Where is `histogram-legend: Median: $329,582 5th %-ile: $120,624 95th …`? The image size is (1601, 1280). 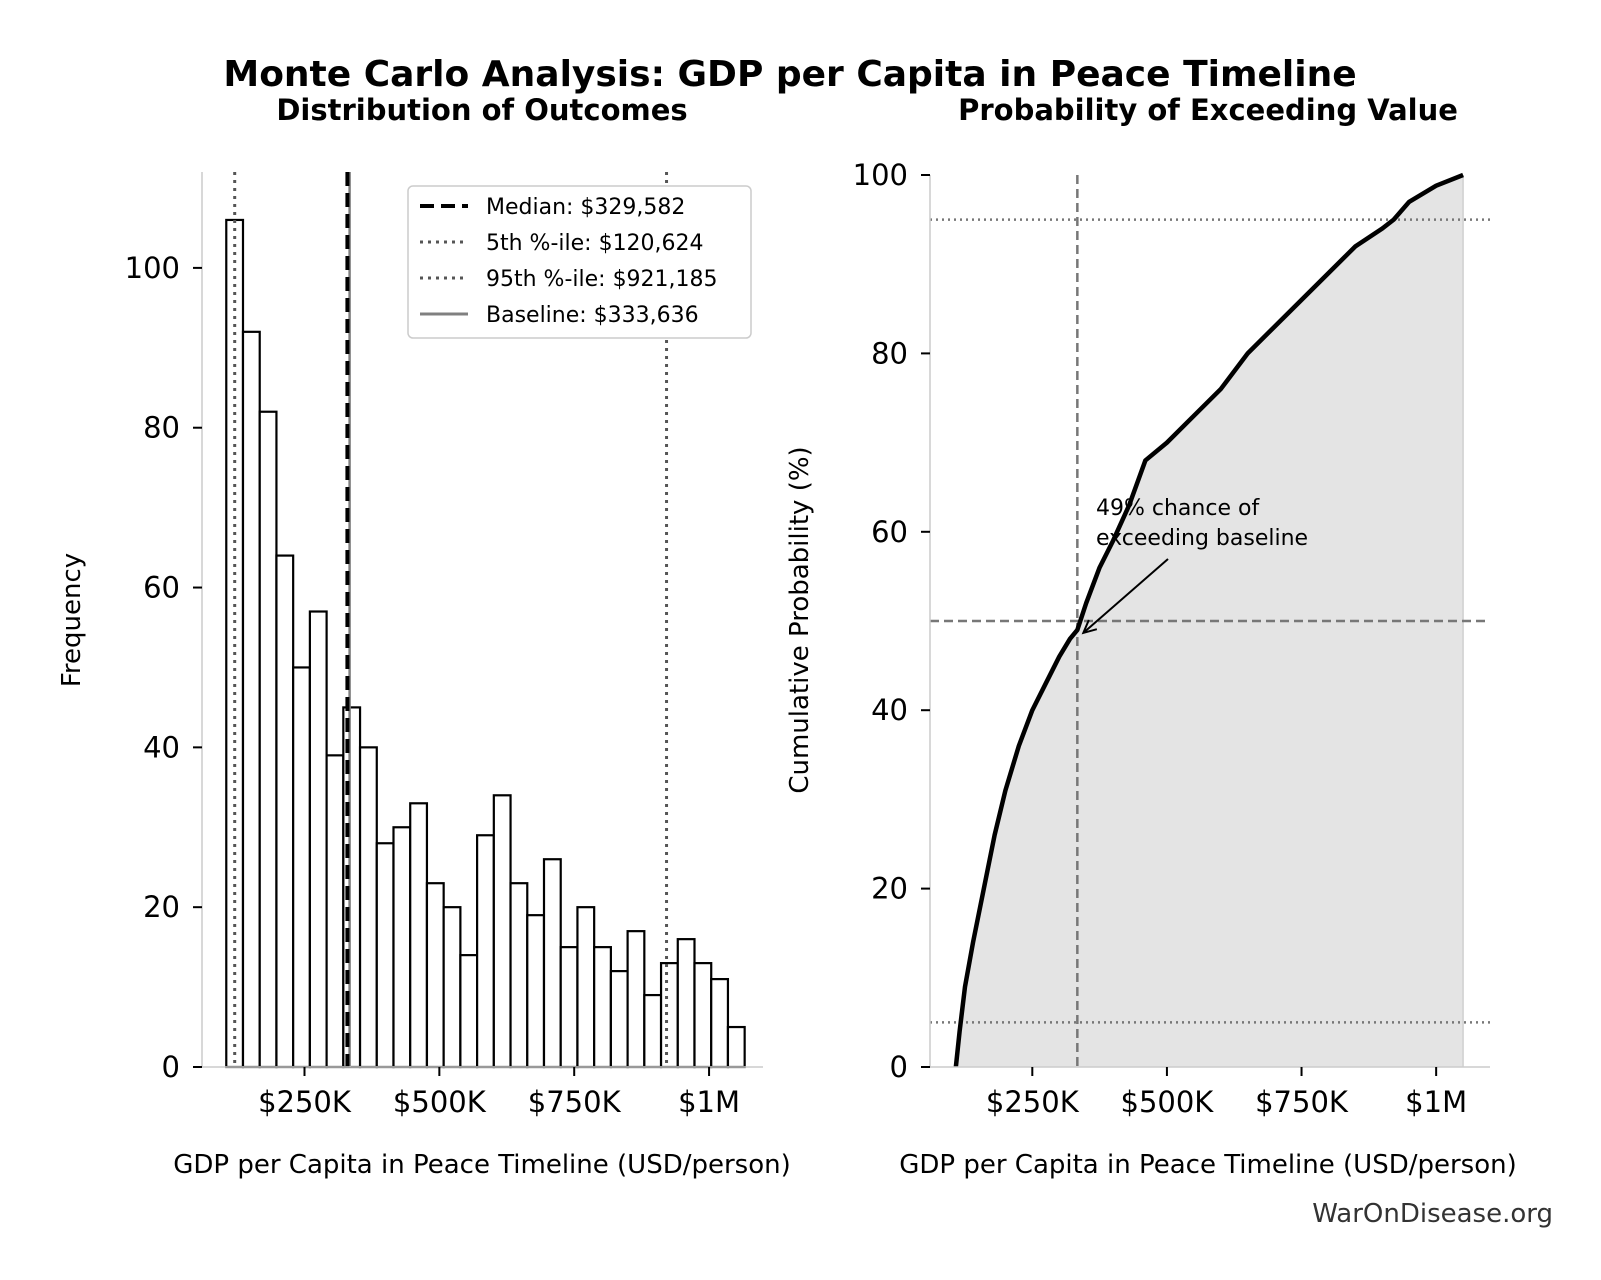 histogram-legend: Median: $329,582 5th %-ile: $120,624 95th … is located at coordinates (579, 262).